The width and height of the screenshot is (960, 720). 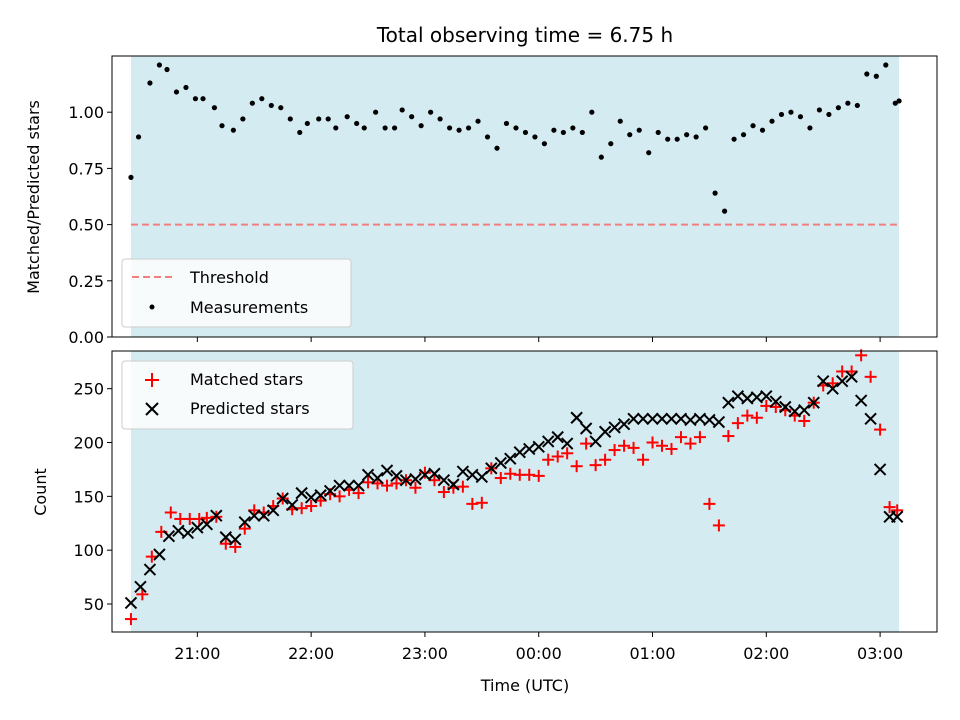 I want to click on chart-title: Total observing time = 6.75 h, so click(x=524, y=35).